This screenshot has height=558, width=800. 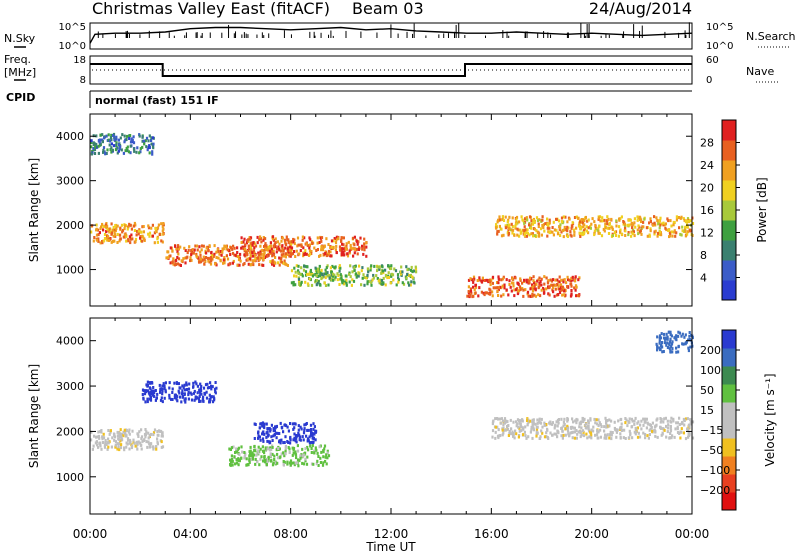 I want to click on x-tick-label: 04:00, so click(x=190, y=534).